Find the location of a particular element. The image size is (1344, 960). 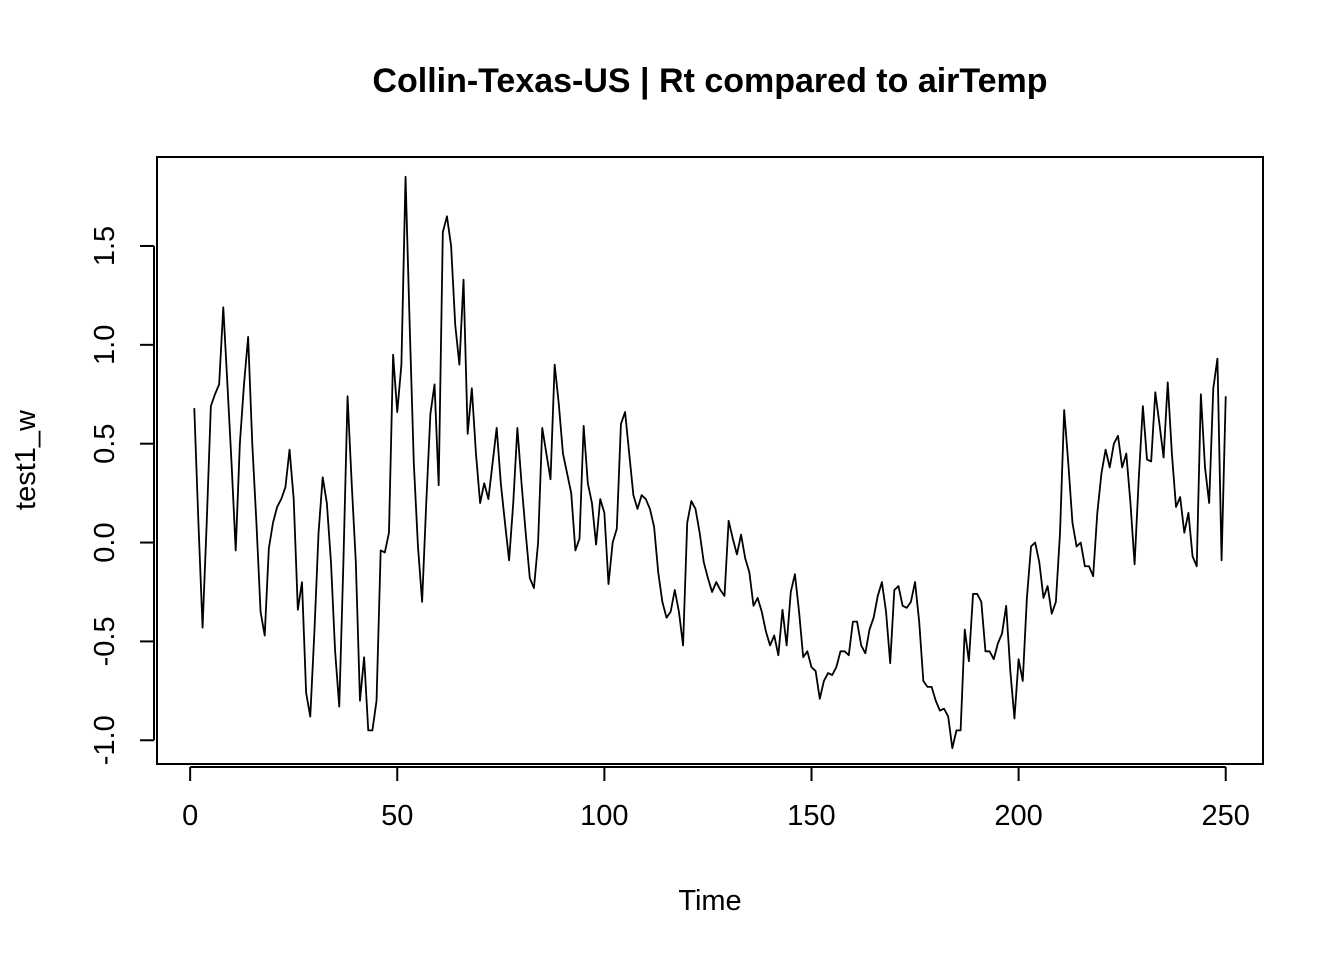

y-tick-label: 1.0 is located at coordinates (105, 345).